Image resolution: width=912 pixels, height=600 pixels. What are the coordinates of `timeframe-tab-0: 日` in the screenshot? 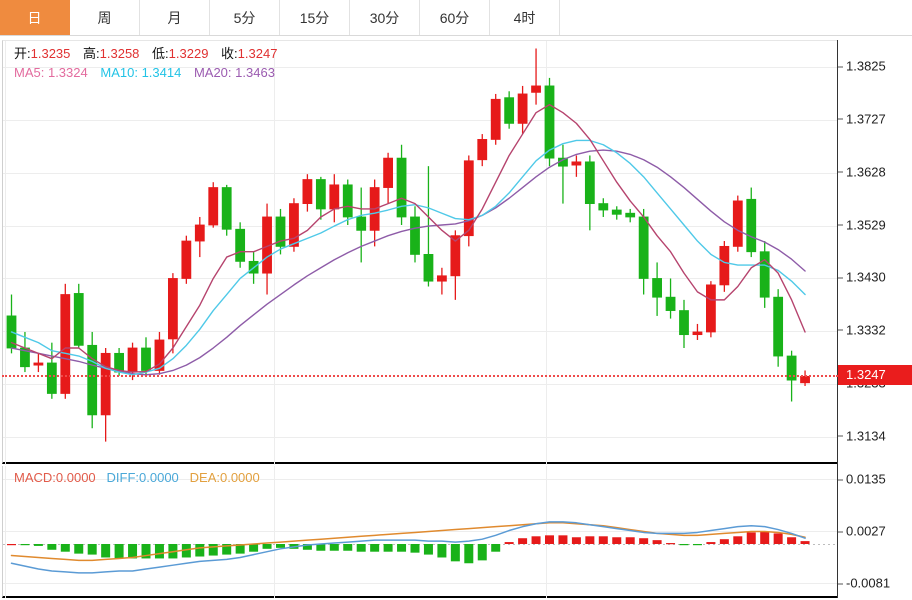 It's located at (35, 17).